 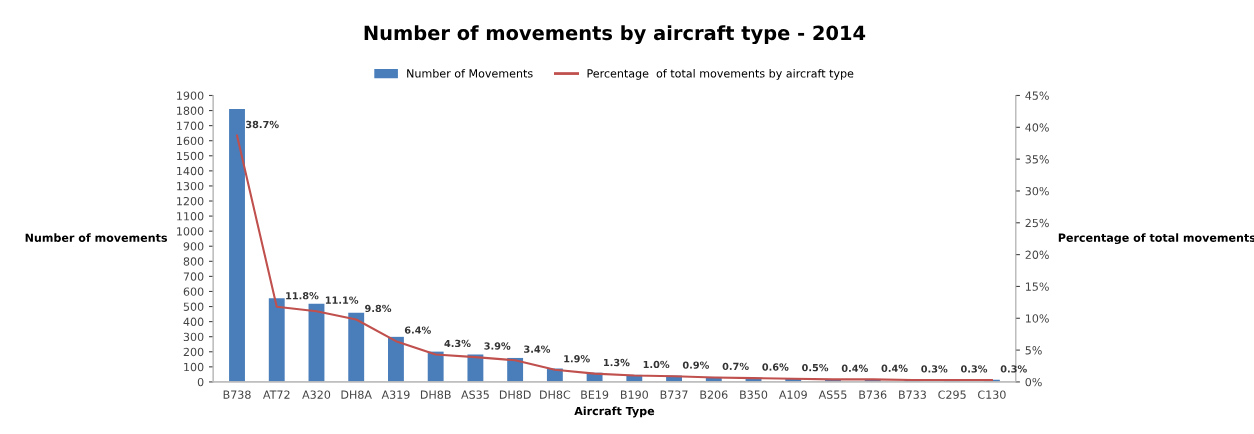 I want to click on x-tick-label: A319, so click(x=395, y=394).